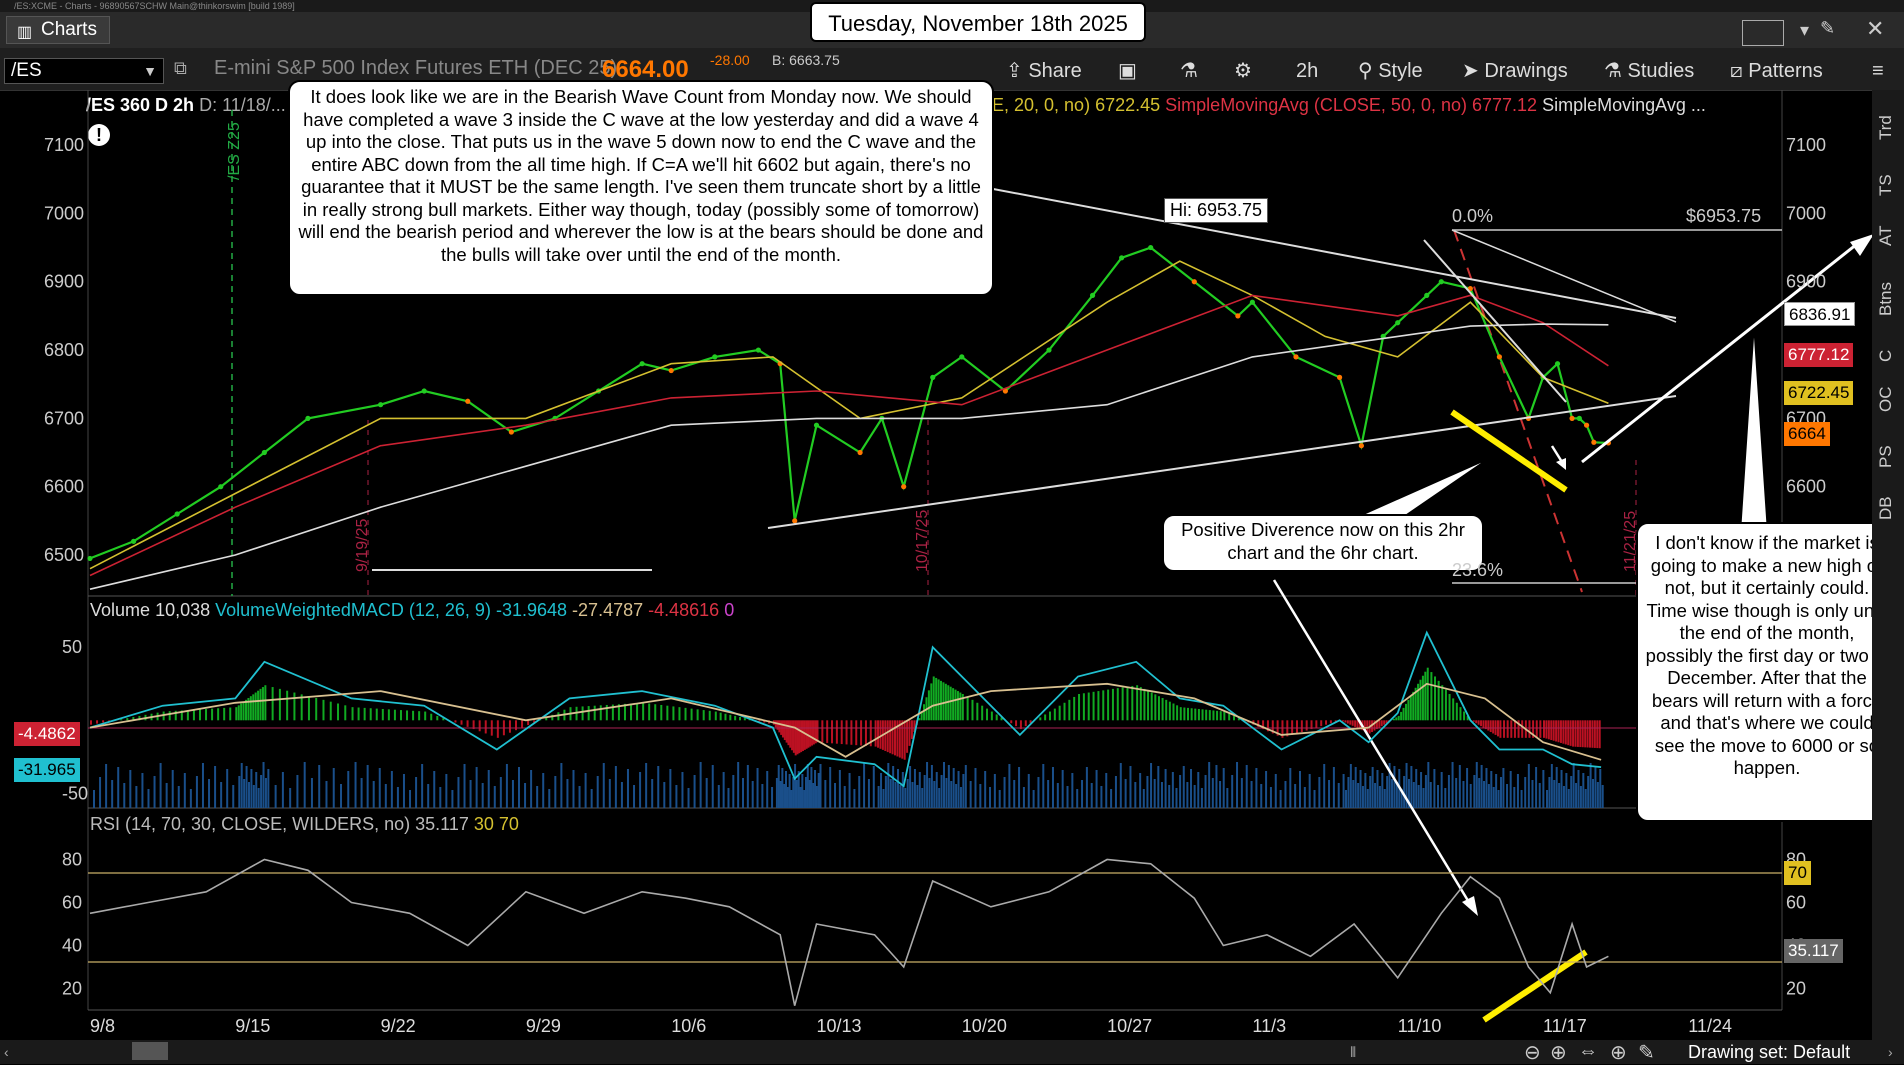 The height and width of the screenshot is (1065, 1904). What do you see at coordinates (1886, 508) in the screenshot?
I see `sidebar-tab-db: DB` at bounding box center [1886, 508].